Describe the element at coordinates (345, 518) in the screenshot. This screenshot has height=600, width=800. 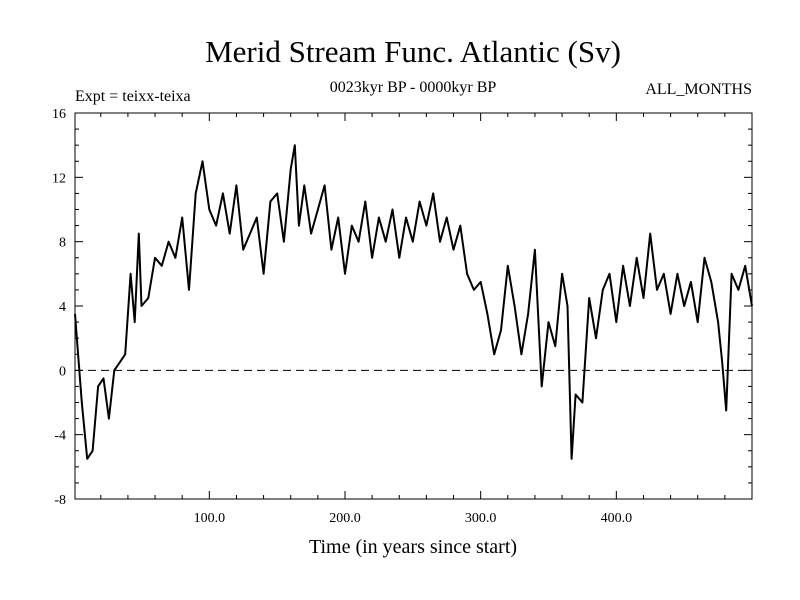
I see `x-tick-label: 200.0` at that location.